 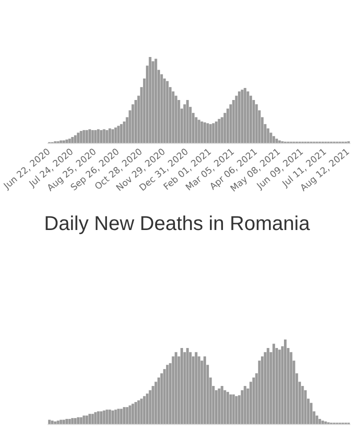 What do you see at coordinates (177, 224) in the screenshot?
I see `chart-title: Daily New Deaths in Romania` at bounding box center [177, 224].